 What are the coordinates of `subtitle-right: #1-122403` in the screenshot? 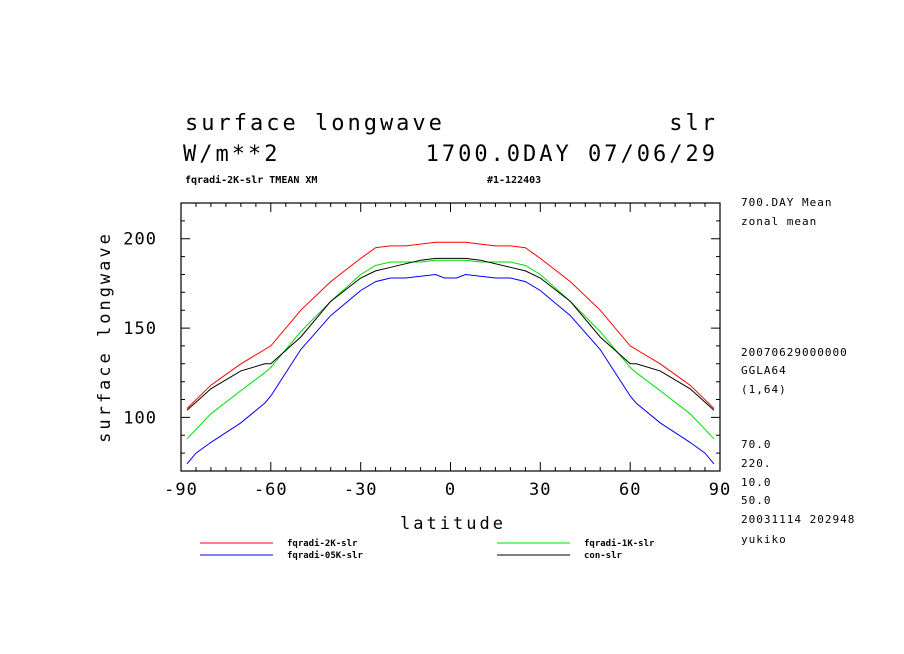 It's located at (514, 180).